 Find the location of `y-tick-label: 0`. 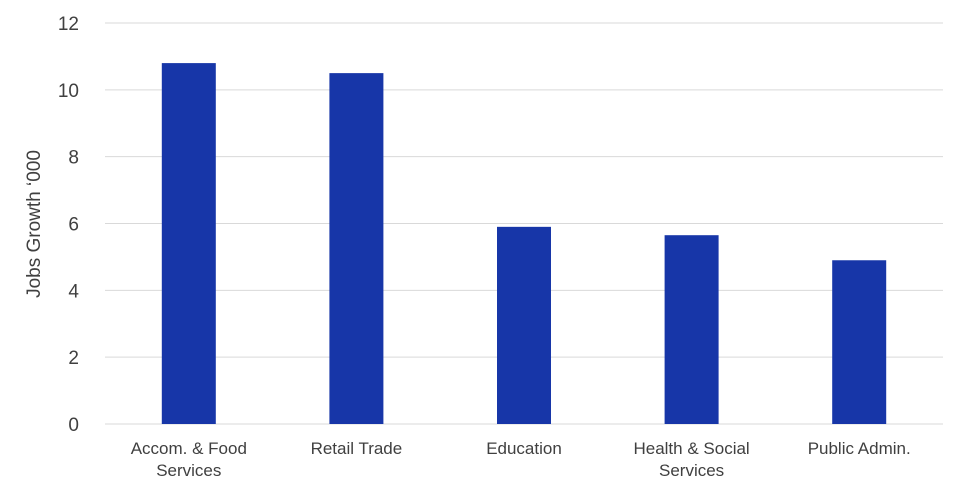

y-tick-label: 0 is located at coordinates (73, 425).